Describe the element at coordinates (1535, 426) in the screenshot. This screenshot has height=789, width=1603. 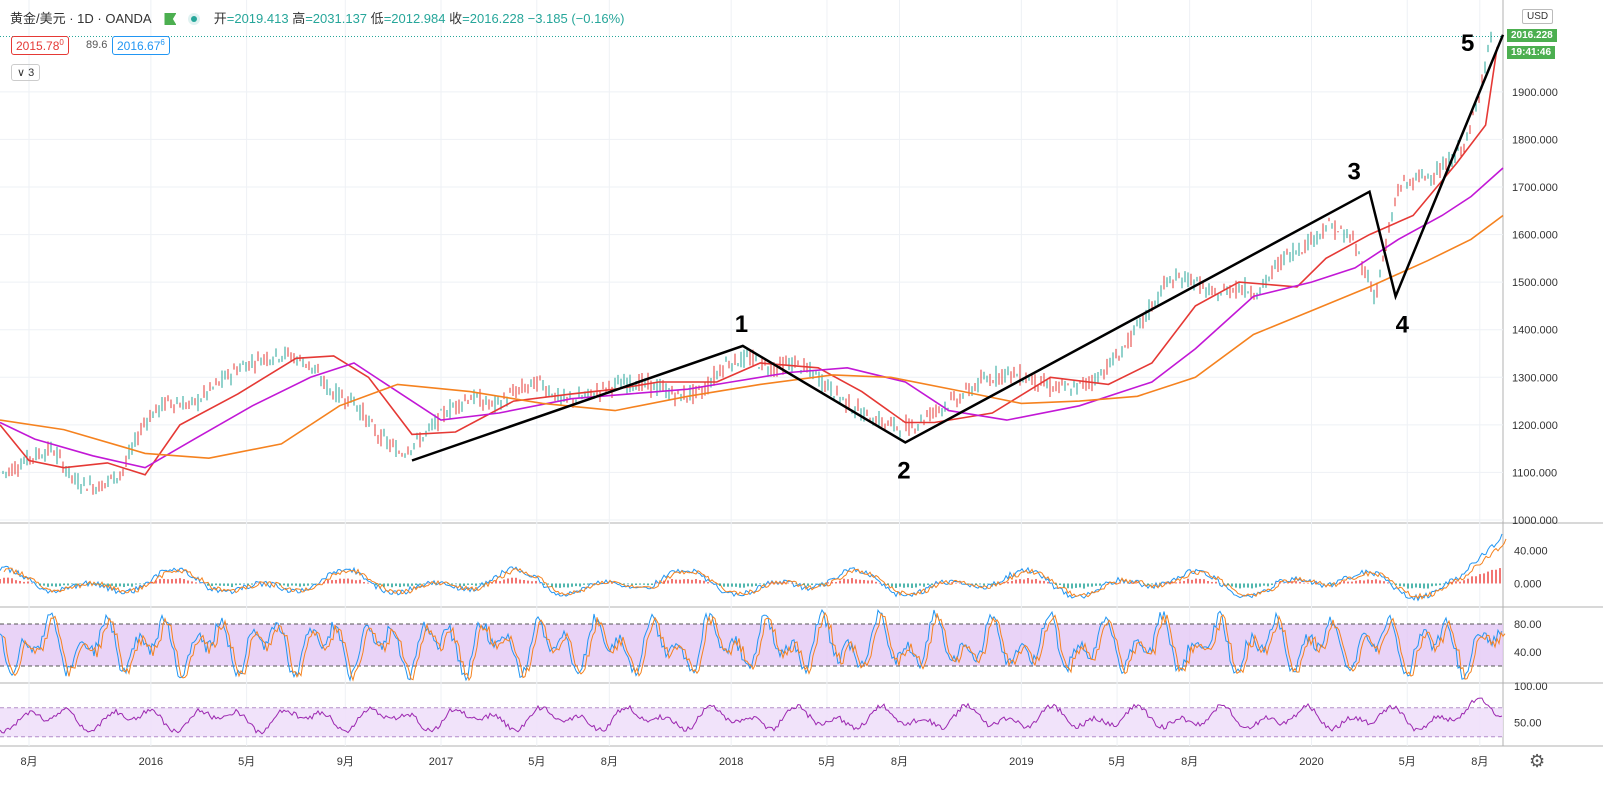
I see `y-tick-label: 1200.000` at that location.